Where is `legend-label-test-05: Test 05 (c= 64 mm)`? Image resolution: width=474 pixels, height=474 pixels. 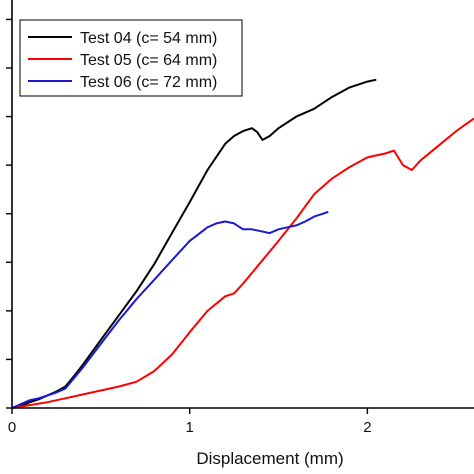
legend-label-test-05: Test 05 (c= 64 mm) is located at coordinates (148, 60).